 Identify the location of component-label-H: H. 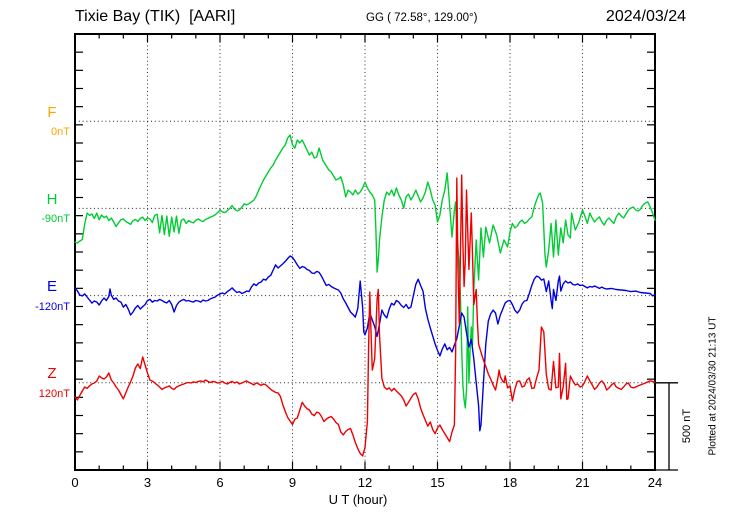
(52, 199).